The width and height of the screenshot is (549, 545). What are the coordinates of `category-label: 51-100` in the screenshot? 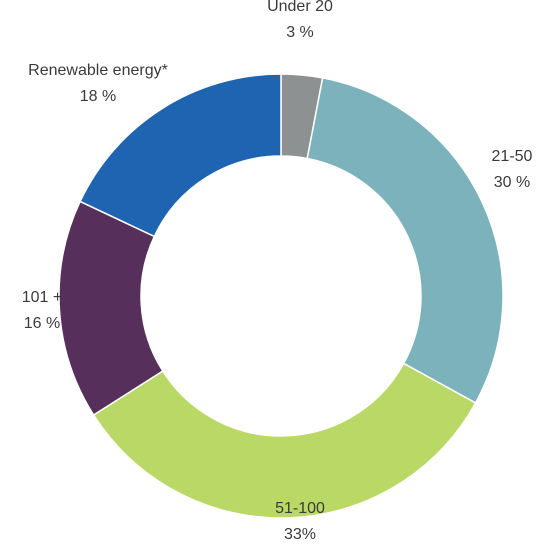 It's located at (300, 508).